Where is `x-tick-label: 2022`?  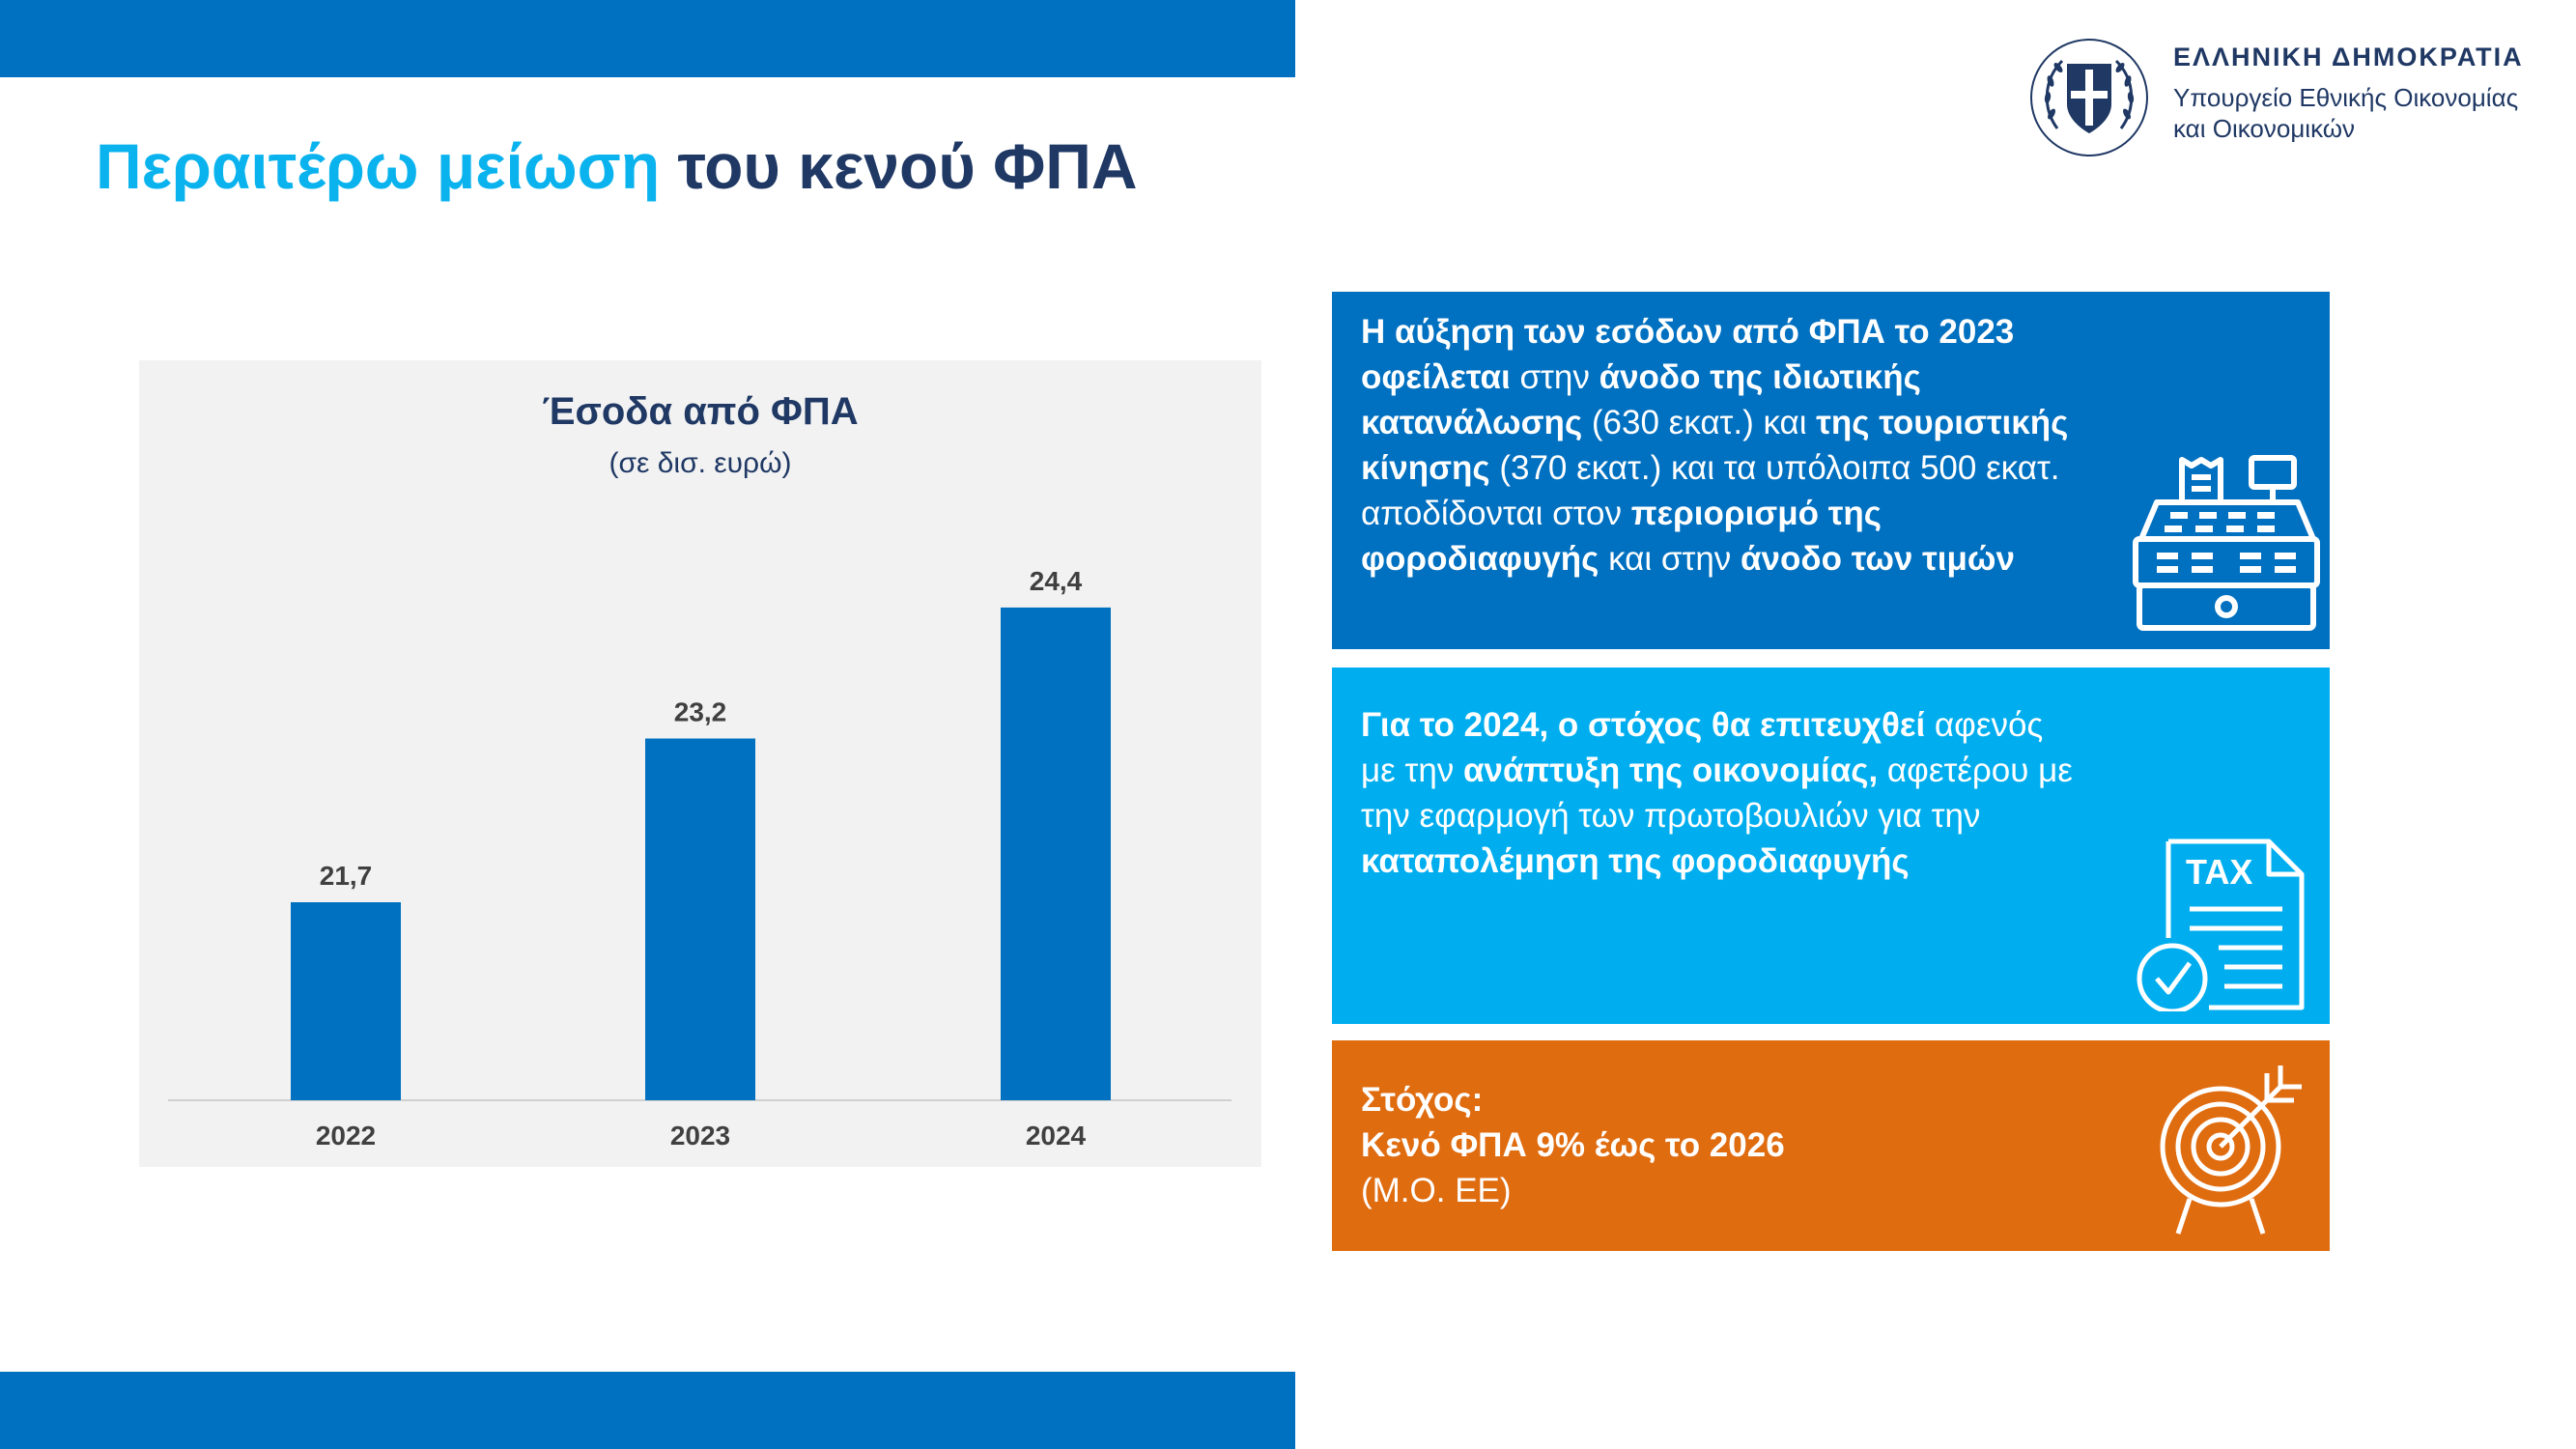
x-tick-label: 2022 is located at coordinates (346, 1136).